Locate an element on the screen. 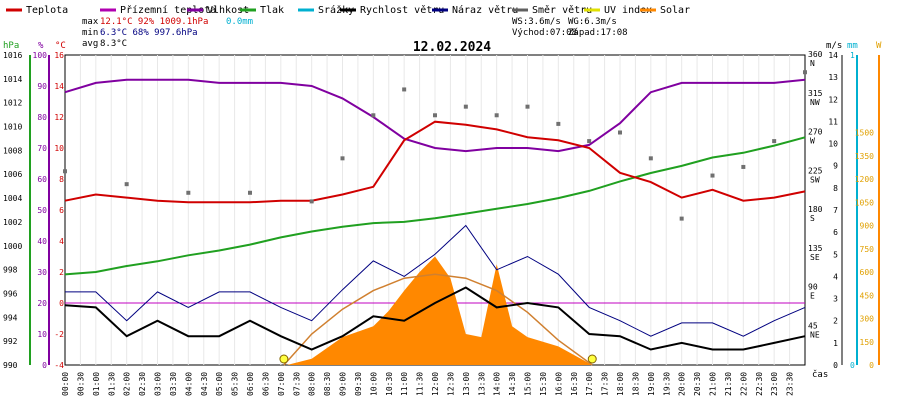 The width and height of the screenshot is (900, 404). stats-max-values: 12.1°C 92% 1009.1hPa is located at coordinates (154, 22).